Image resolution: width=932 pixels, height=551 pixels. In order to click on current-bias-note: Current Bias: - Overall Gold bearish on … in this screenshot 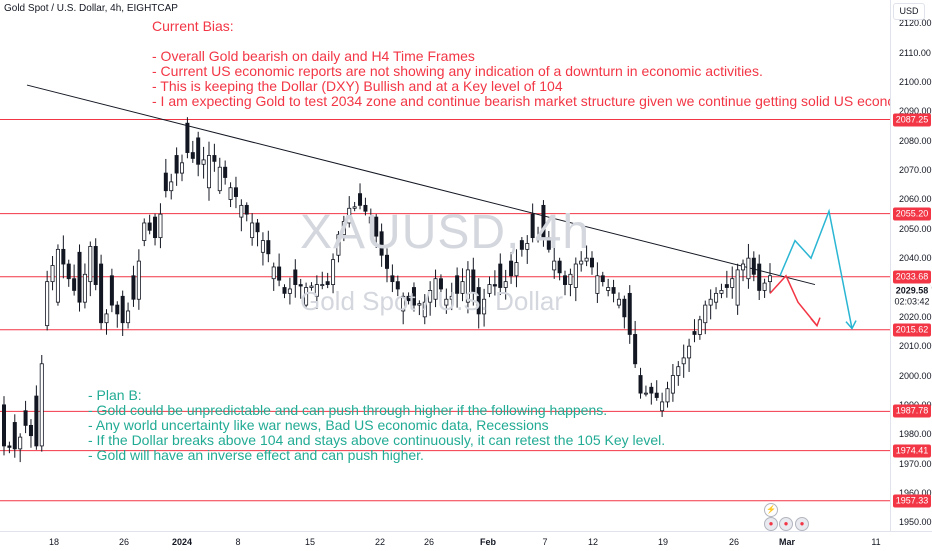, I will do `click(521, 64)`.